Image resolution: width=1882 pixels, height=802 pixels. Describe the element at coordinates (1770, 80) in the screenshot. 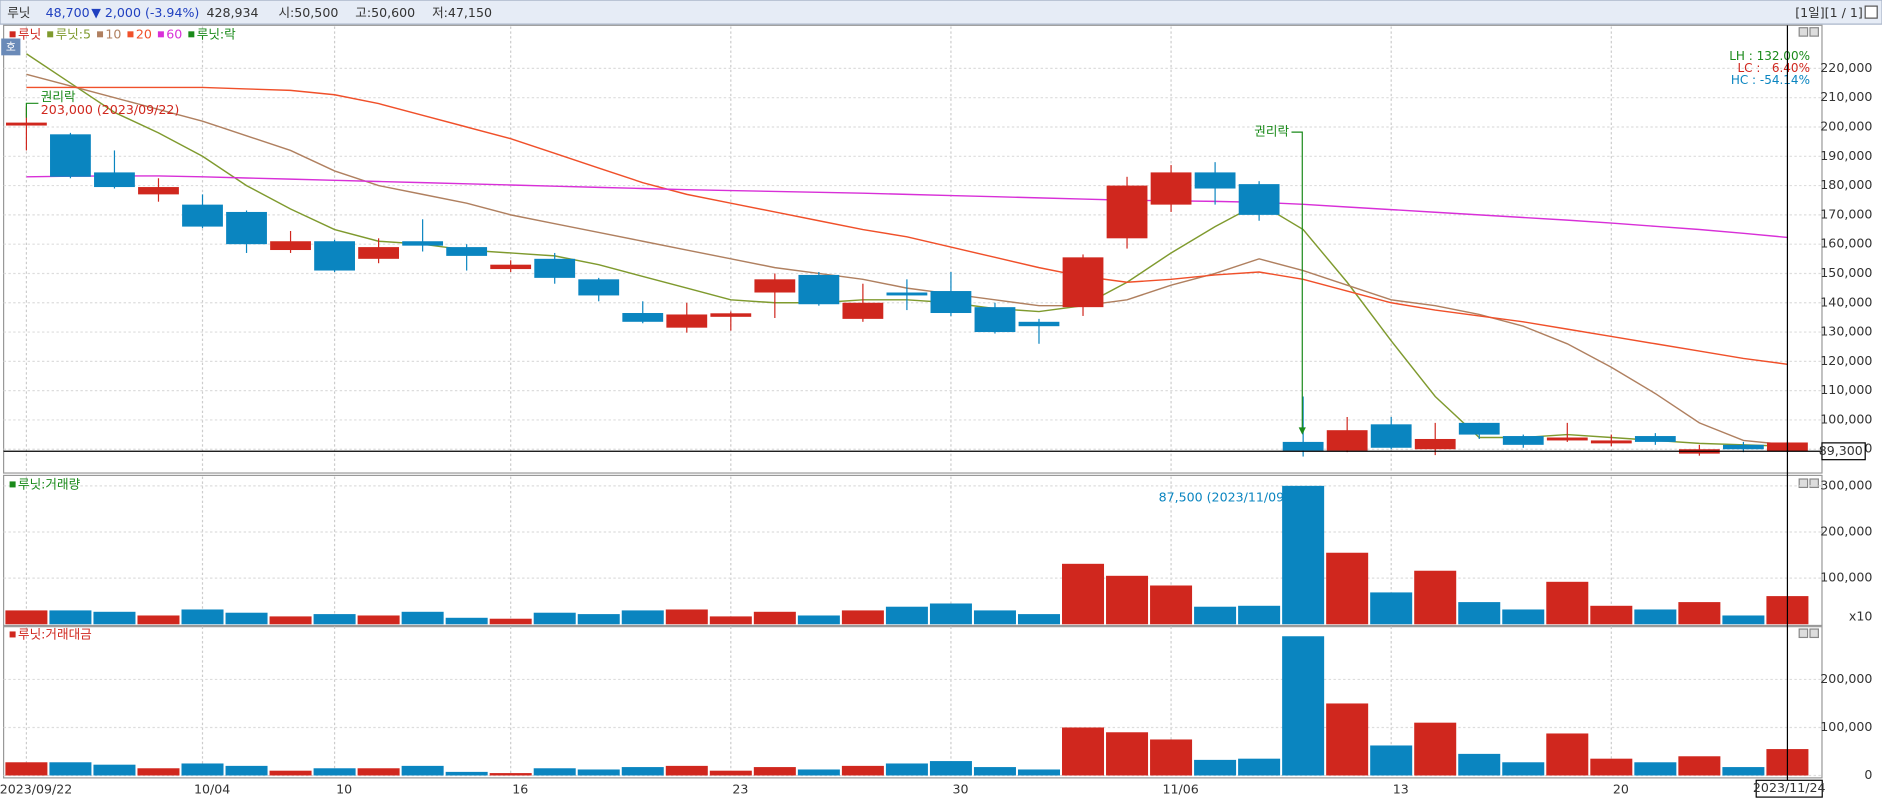

I see `stat-label: HC : -54.14%` at that location.